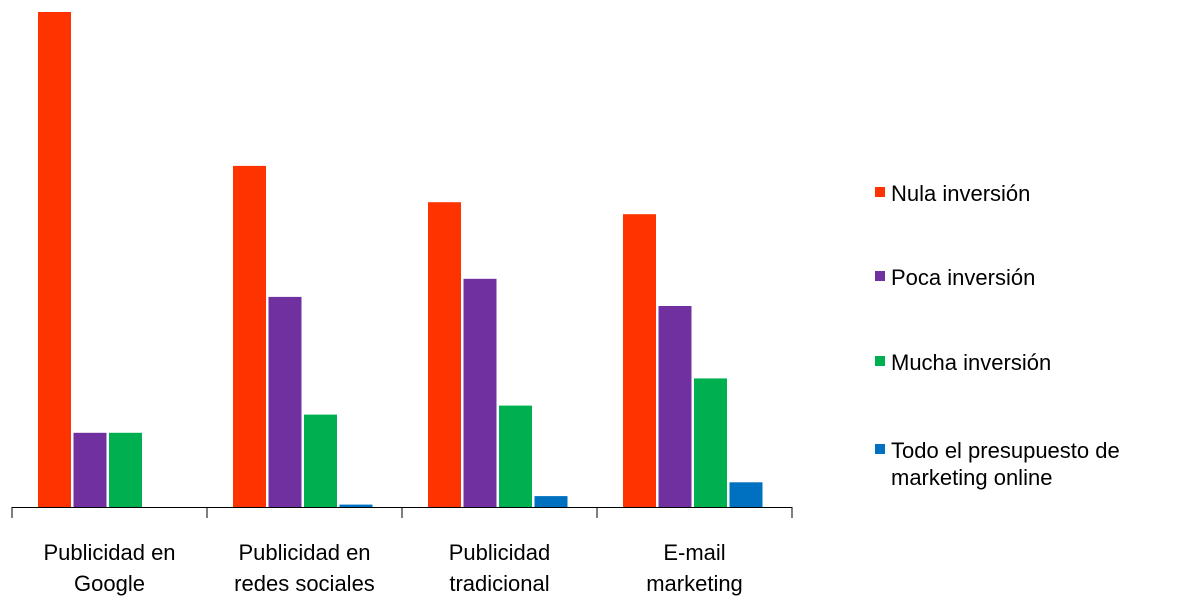  What do you see at coordinates (963, 277) in the screenshot?
I see `legend-label-poca: Poca inversión` at bounding box center [963, 277].